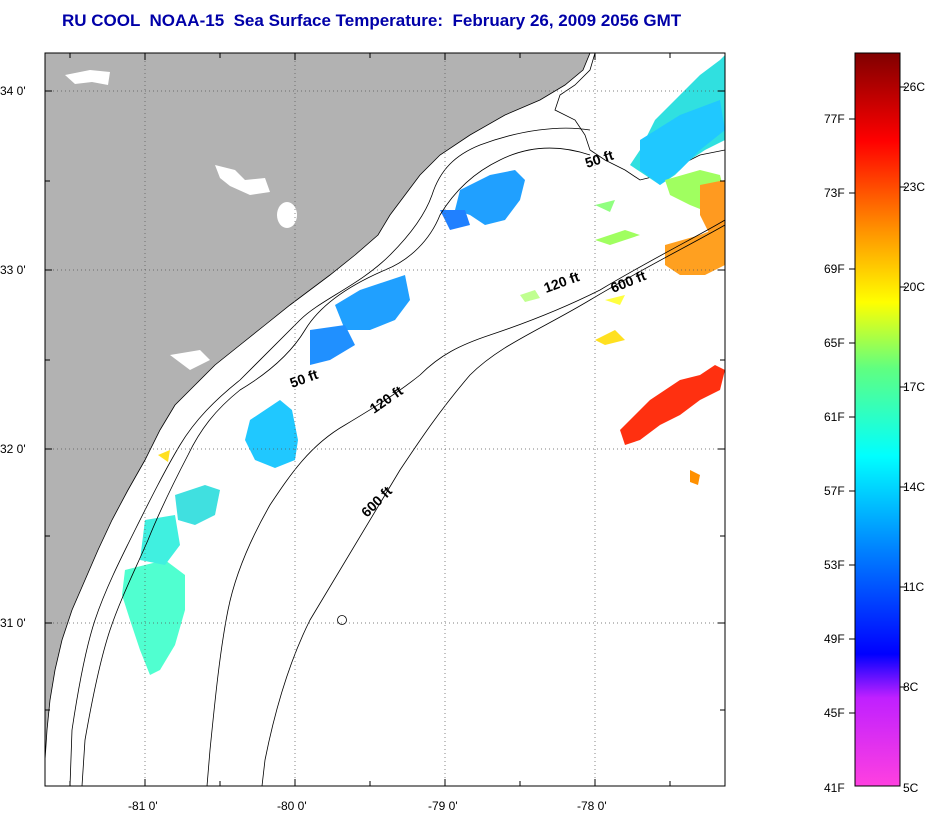  Describe the element at coordinates (13, 270) in the screenshot. I see `lat-label: 33 0'` at that location.